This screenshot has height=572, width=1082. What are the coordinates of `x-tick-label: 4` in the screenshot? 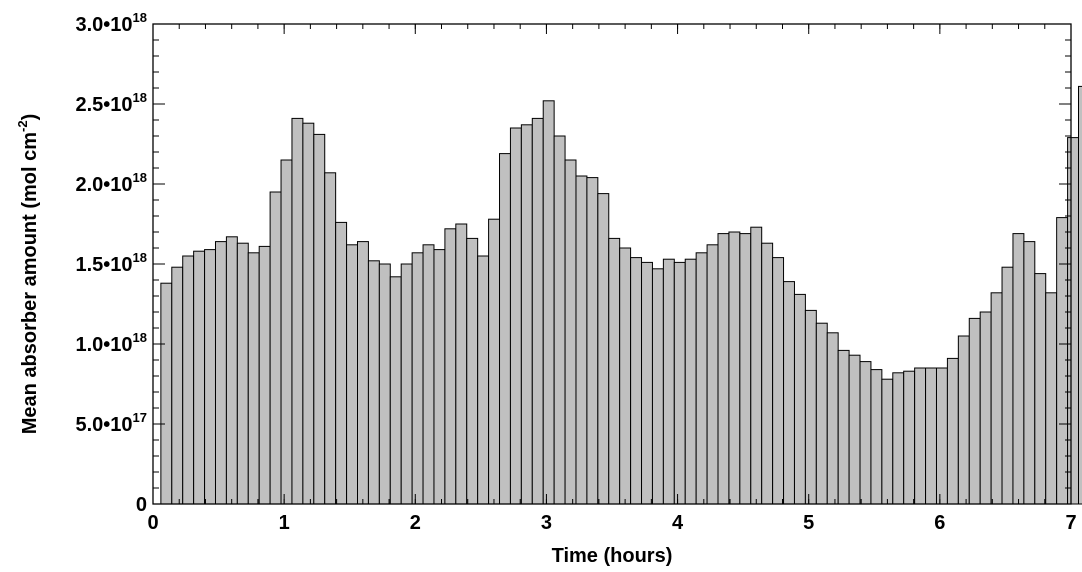 It's located at (678, 523).